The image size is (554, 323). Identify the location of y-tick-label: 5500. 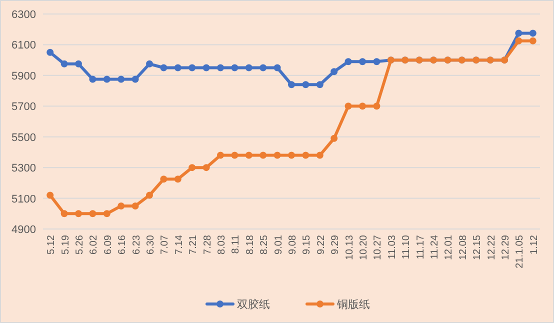
(24, 138).